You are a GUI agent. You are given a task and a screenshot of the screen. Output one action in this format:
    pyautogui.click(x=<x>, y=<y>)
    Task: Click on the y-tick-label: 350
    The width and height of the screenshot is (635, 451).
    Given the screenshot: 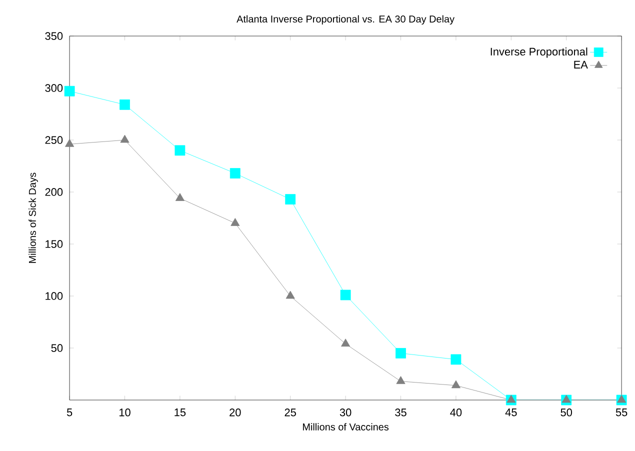 What is the action you would take?
    pyautogui.click(x=54, y=36)
    